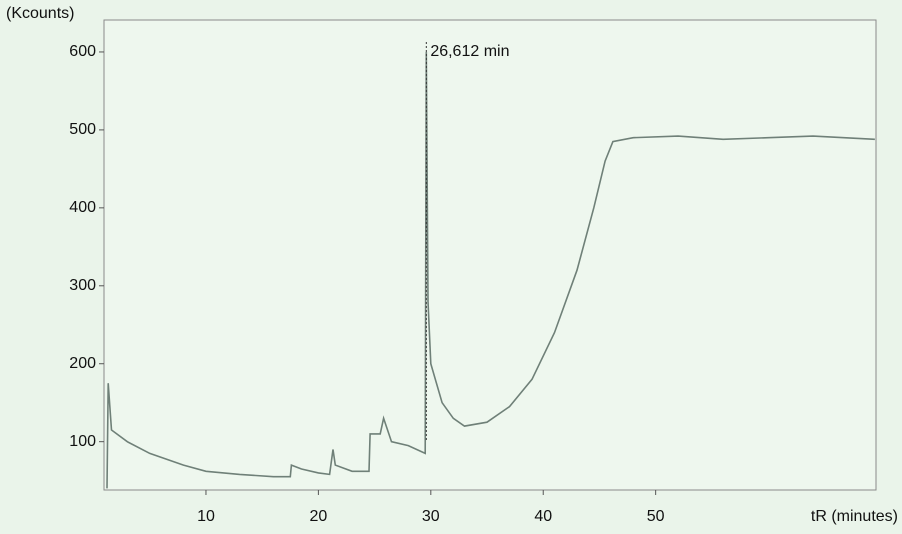  Describe the element at coordinates (854, 516) in the screenshot. I see `x-axis-label: tR (minutes)` at that location.